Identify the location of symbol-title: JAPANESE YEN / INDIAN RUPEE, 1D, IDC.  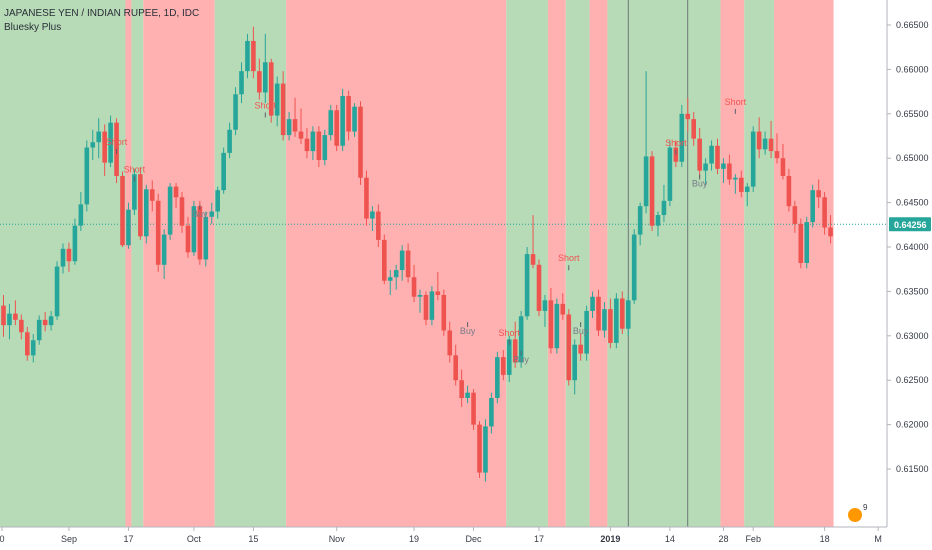
(102, 13).